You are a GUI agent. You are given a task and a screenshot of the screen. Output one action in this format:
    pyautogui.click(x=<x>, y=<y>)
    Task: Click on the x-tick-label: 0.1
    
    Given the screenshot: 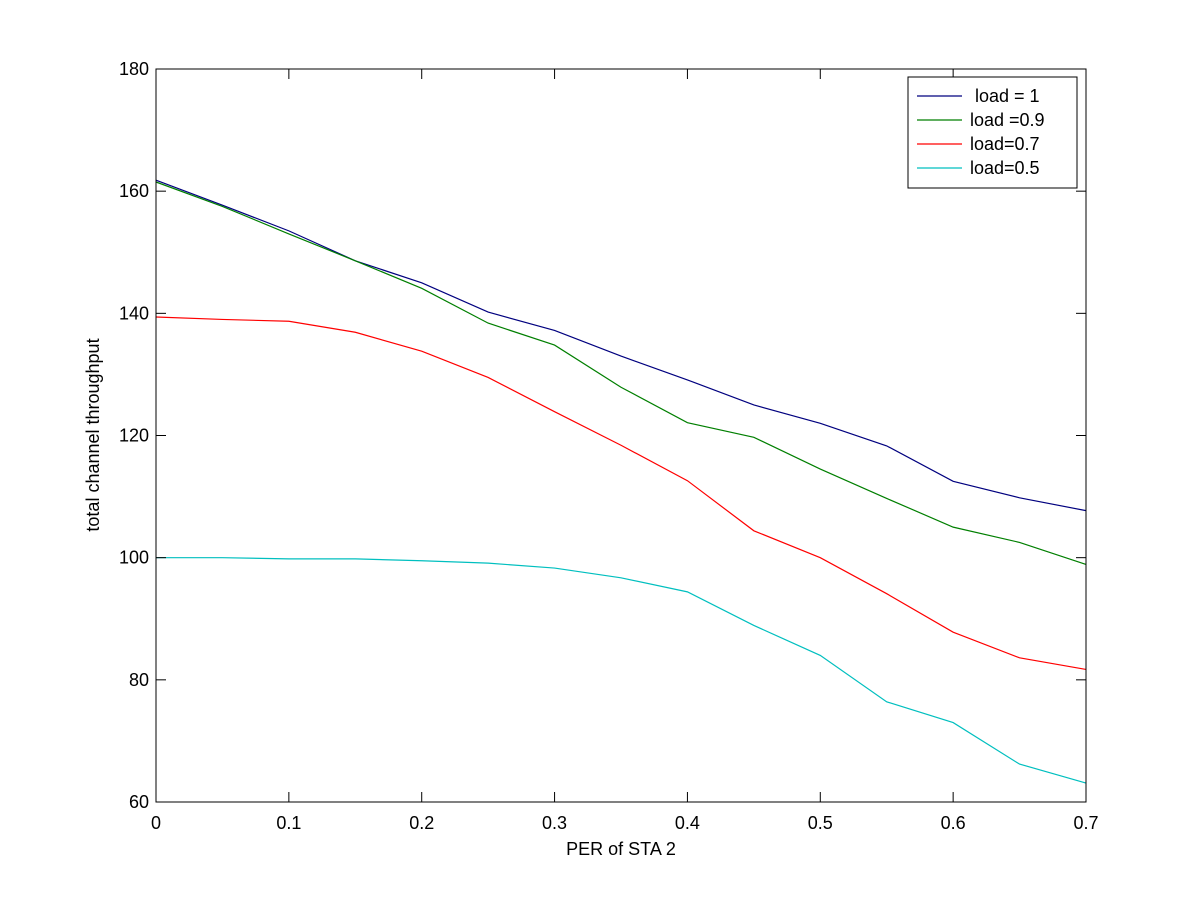 What is the action you would take?
    pyautogui.click(x=288, y=823)
    